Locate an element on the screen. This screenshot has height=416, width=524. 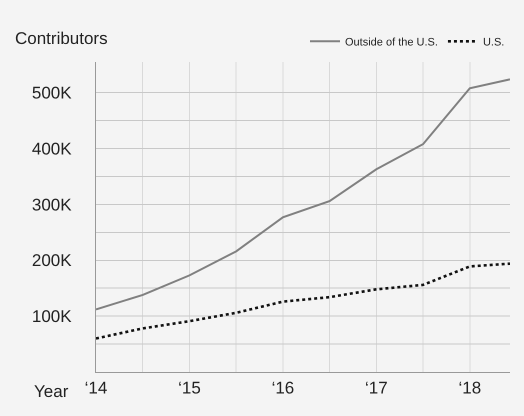
y-tick-label: 400K is located at coordinates (52, 149).